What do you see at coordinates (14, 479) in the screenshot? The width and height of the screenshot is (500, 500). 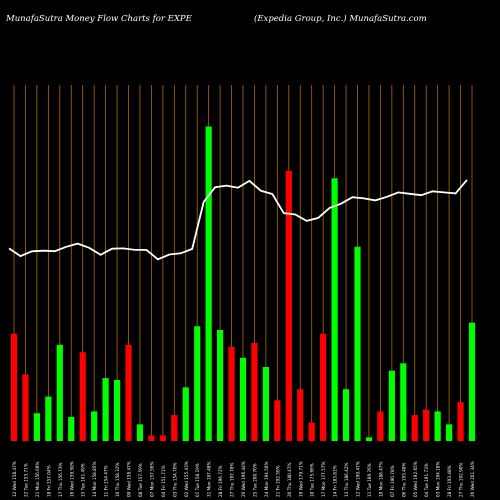 I see `x-axis-label: 12 Wed 158.47%` at bounding box center [14, 479].